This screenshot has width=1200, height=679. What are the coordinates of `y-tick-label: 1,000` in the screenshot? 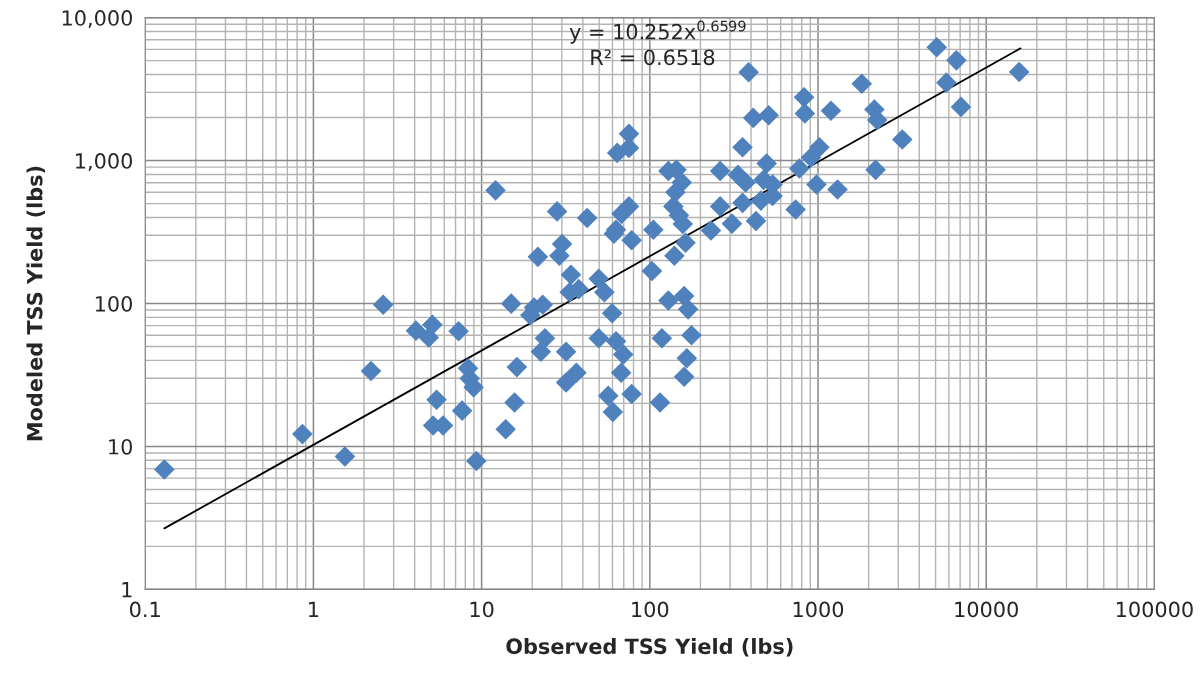 It's located at (104, 162).